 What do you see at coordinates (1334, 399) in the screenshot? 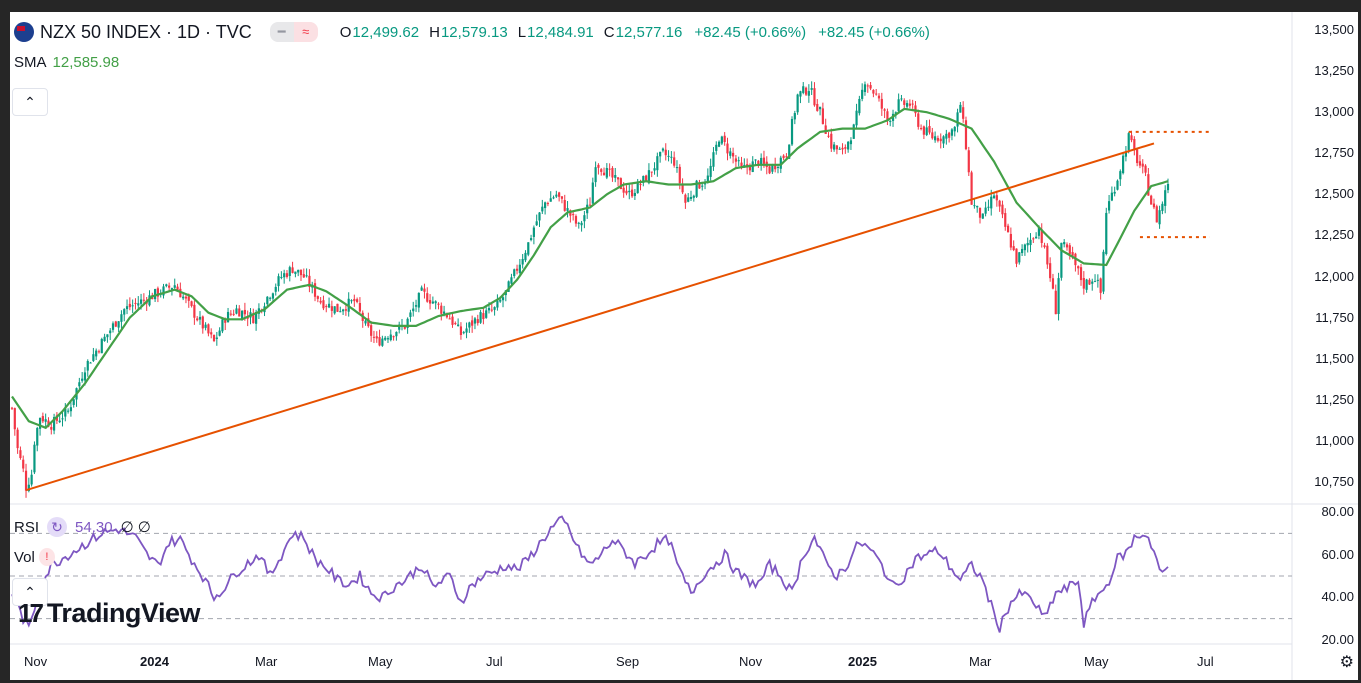
I see `price-tick-label: 11,250` at bounding box center [1334, 399].